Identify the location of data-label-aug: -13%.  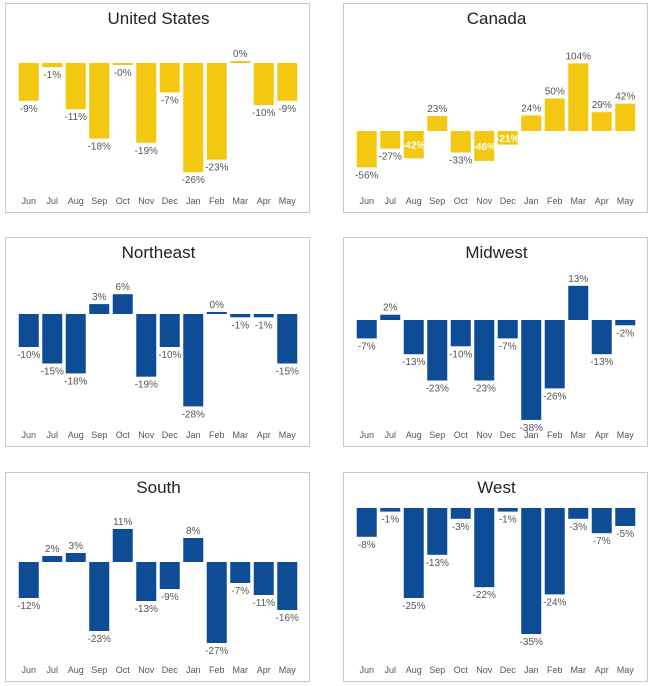
(413, 362).